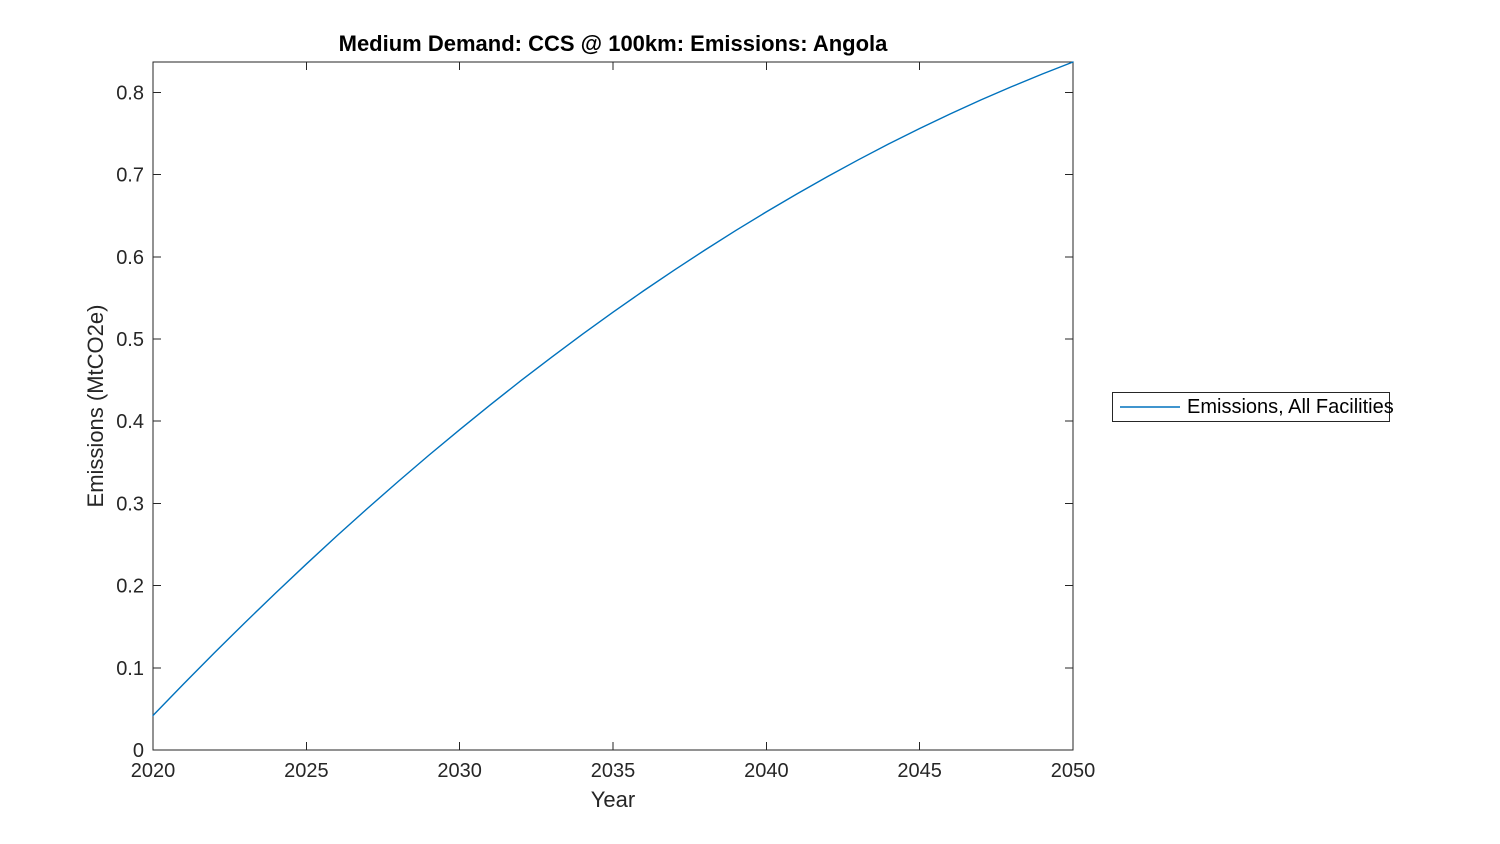 This screenshot has width=1500, height=844. What do you see at coordinates (153, 771) in the screenshot?
I see `x-tick-label: 2020` at bounding box center [153, 771].